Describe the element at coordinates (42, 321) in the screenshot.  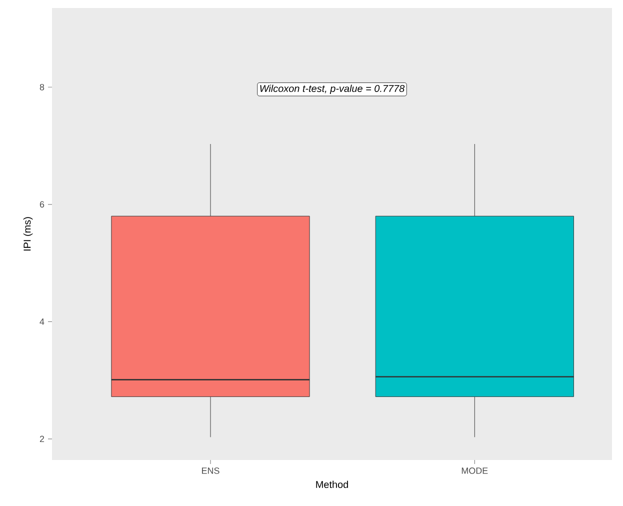
I see `y-tick-label: 4` at that location.